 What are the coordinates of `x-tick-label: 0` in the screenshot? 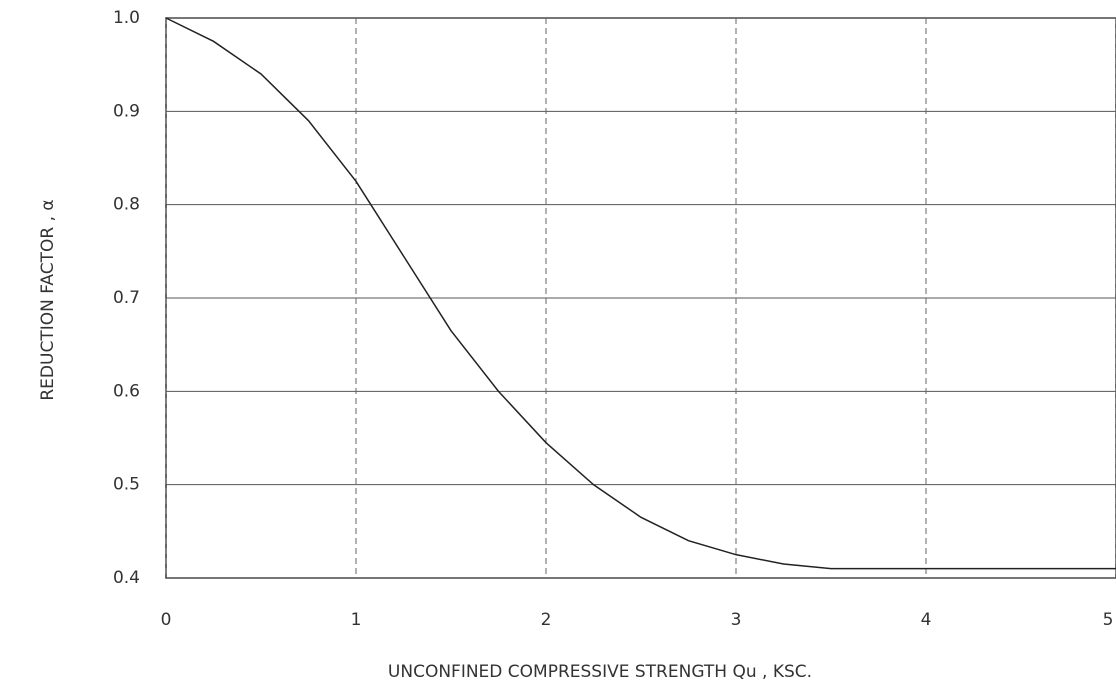 It's located at (166, 620).